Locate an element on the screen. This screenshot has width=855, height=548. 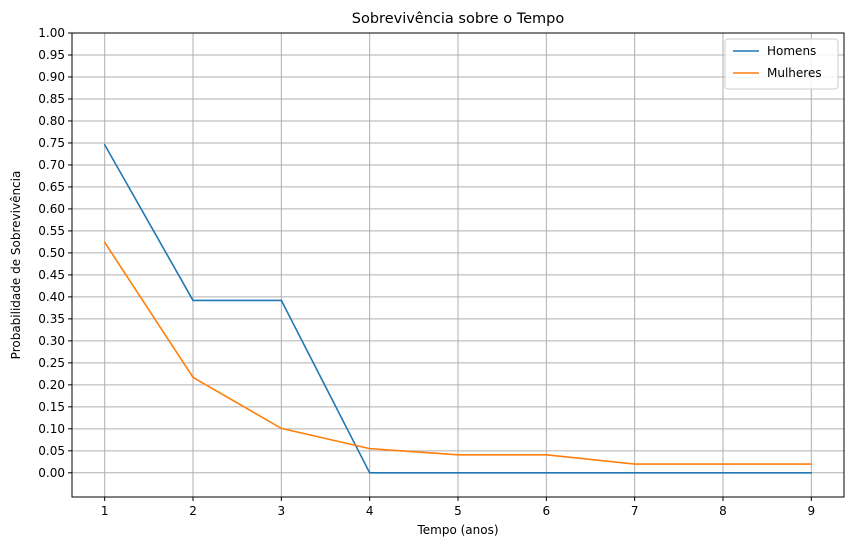
x-tick-label: 7 is located at coordinates (635, 511).